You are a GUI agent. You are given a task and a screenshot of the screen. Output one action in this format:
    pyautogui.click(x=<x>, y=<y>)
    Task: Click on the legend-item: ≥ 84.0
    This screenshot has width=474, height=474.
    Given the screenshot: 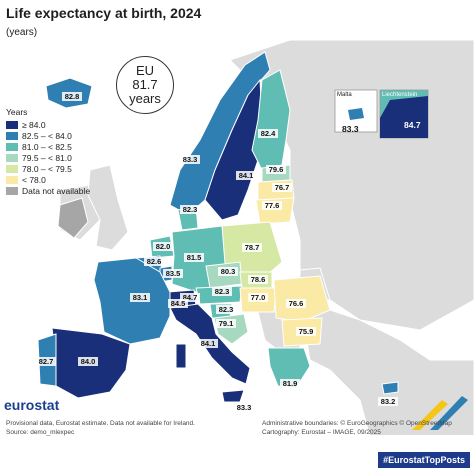 What is the action you would take?
    pyautogui.click(x=48, y=124)
    